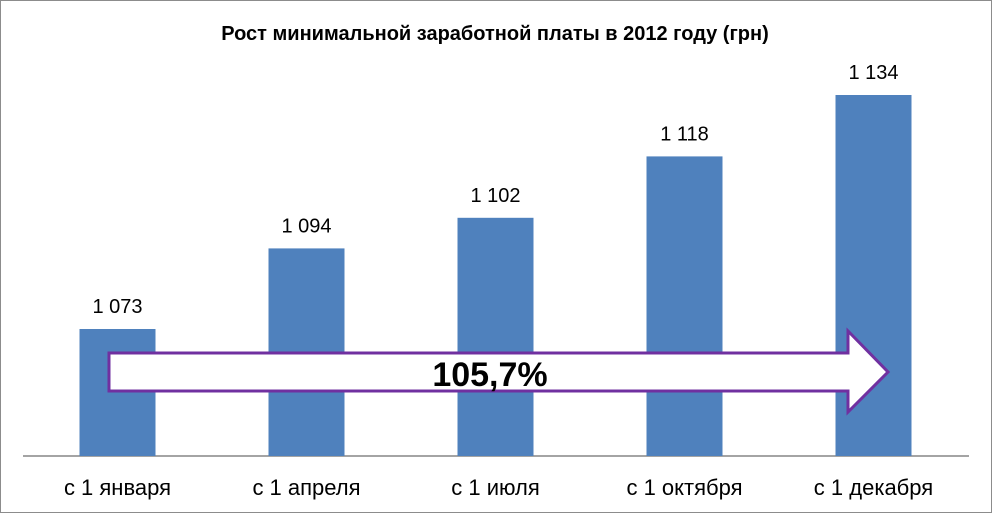  Describe the element at coordinates (495, 487) in the screenshot. I see `category-label-3: с 1 июля` at that location.